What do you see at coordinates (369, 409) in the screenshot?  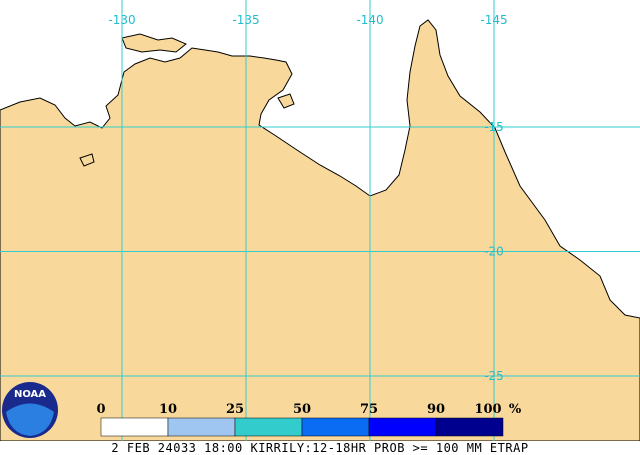 I see `legend-tick: 75` at bounding box center [369, 409].